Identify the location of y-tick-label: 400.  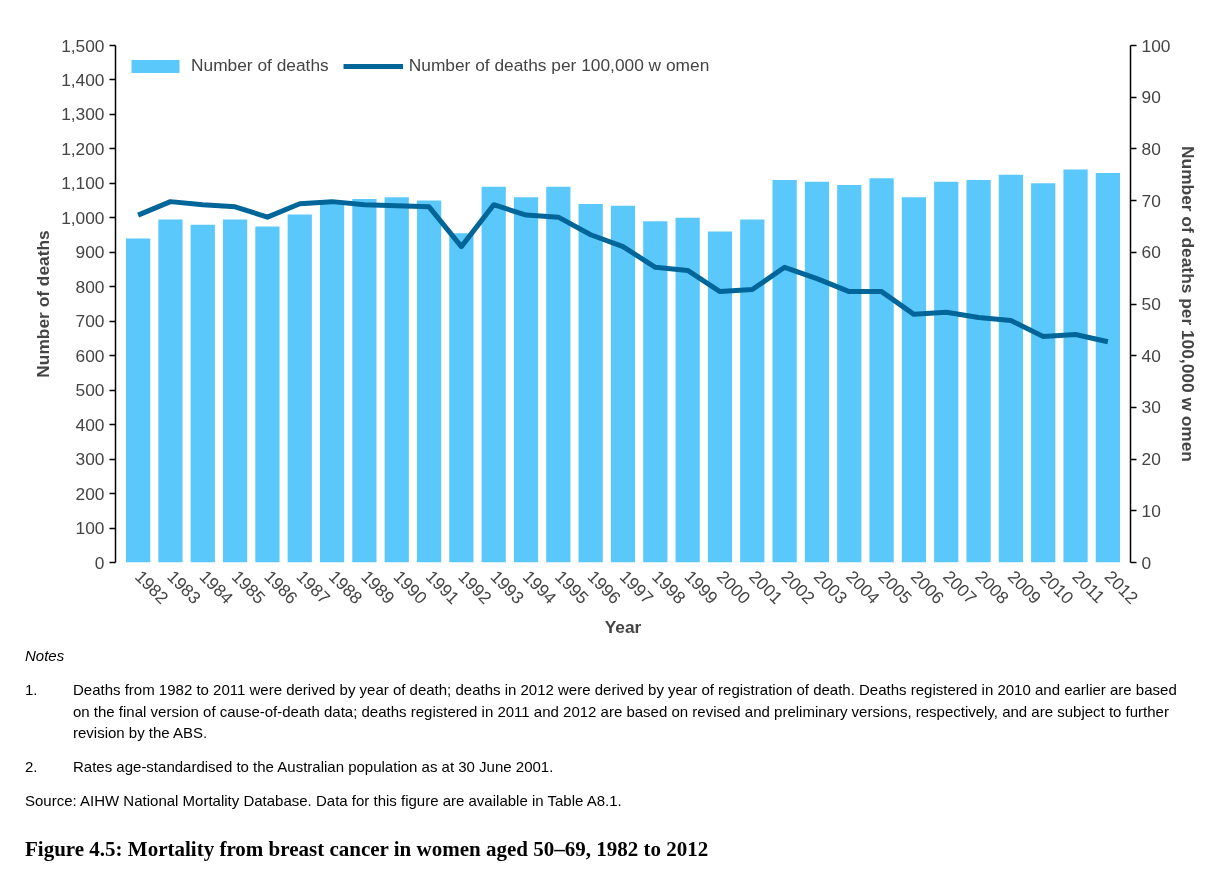
(90, 424).